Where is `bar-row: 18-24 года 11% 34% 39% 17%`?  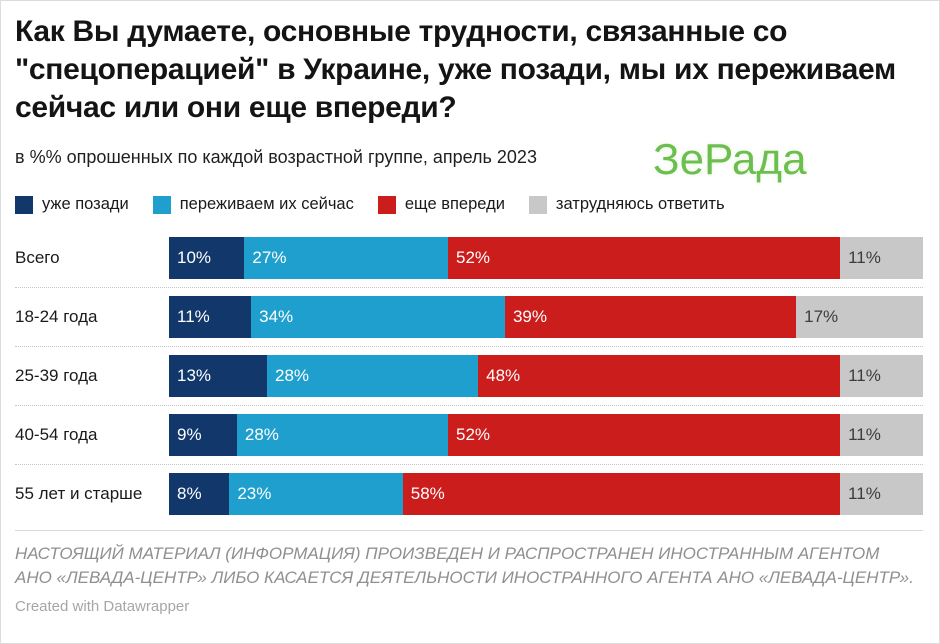 bar-row: 18-24 года 11% 34% 39% 17% is located at coordinates (469, 318).